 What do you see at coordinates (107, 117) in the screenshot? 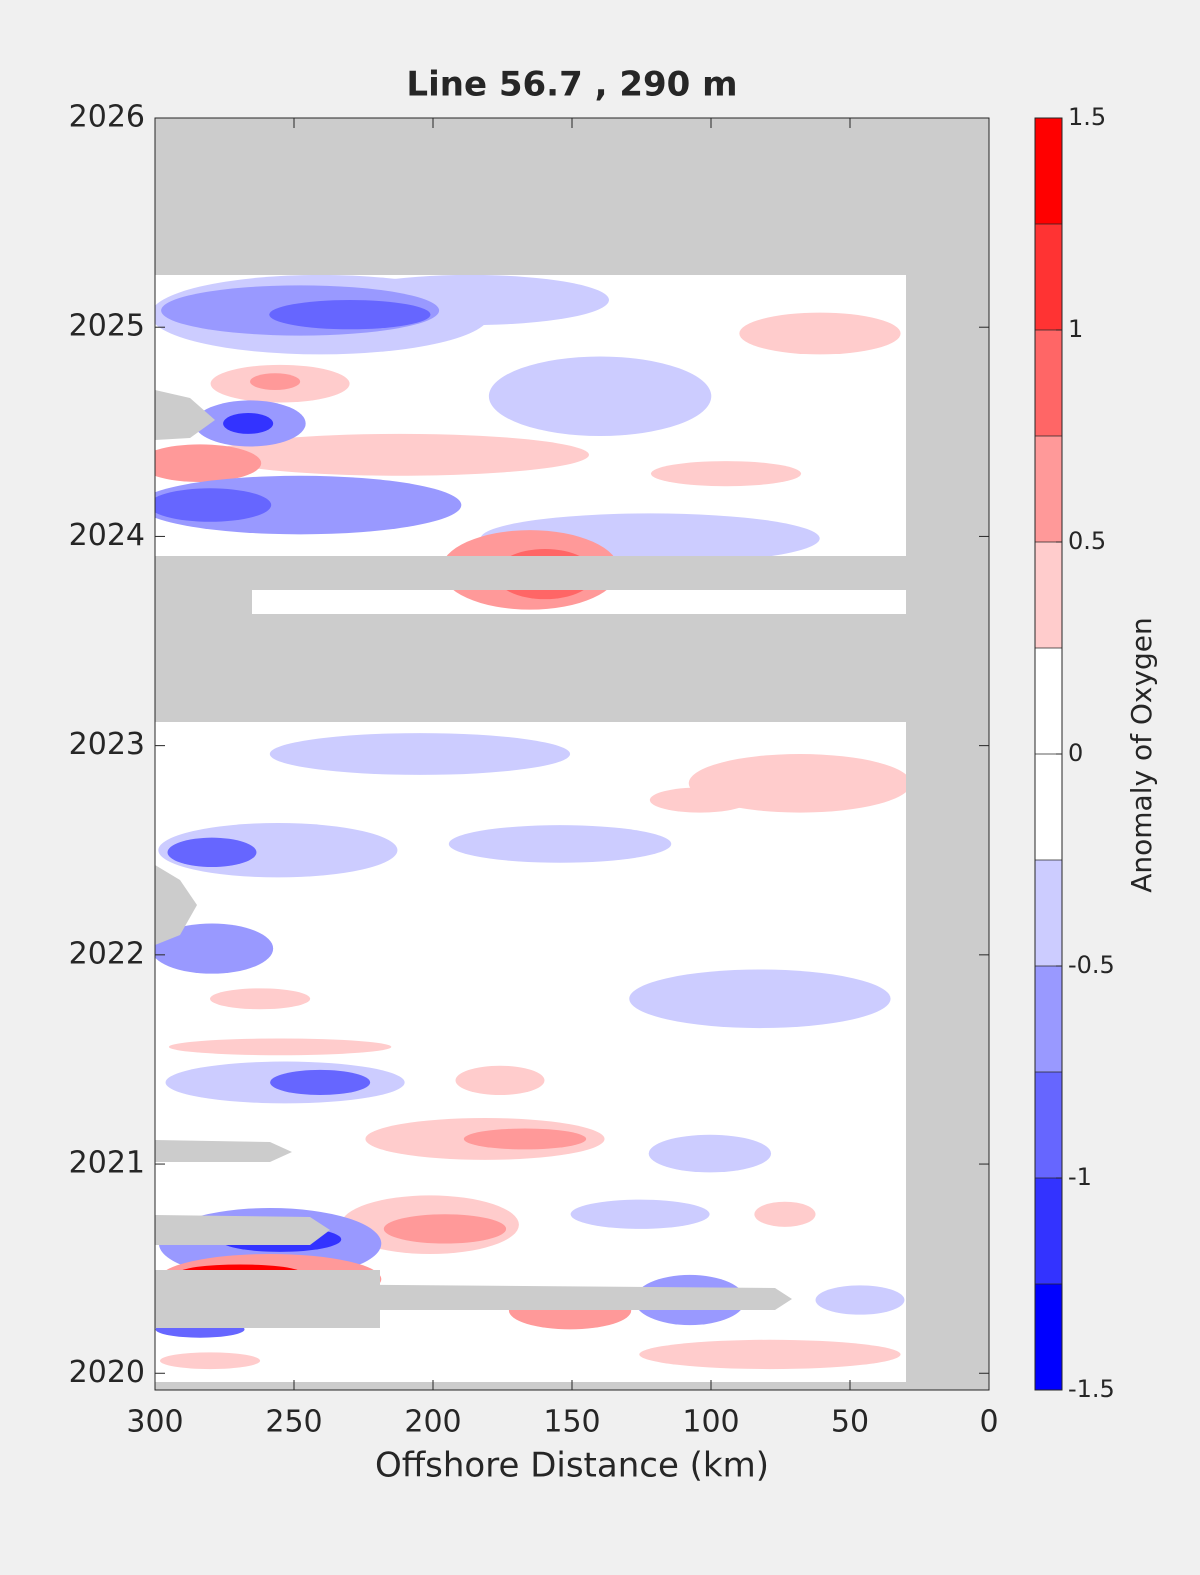
I see `y-tick-label: 2026` at bounding box center [107, 117].